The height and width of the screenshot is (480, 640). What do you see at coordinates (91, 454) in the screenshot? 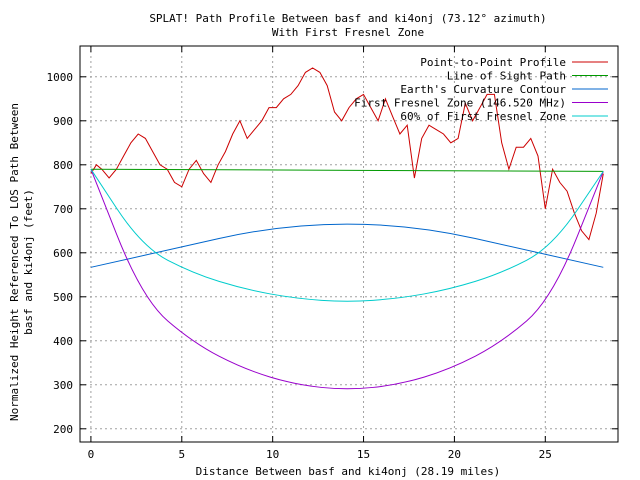
I see `x-tick-label: 0` at bounding box center [91, 454].